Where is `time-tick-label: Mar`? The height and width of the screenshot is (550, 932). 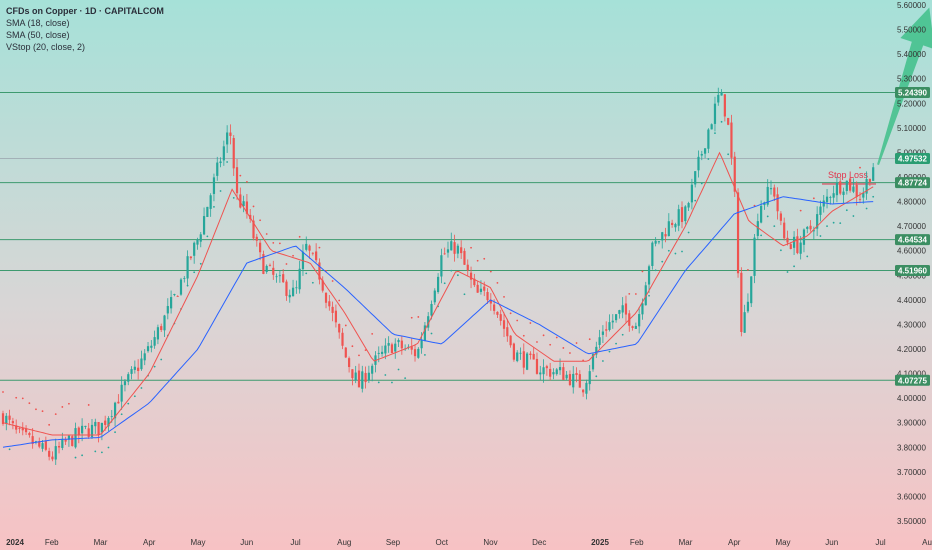
time-tick-label: Mar is located at coordinates (686, 542).